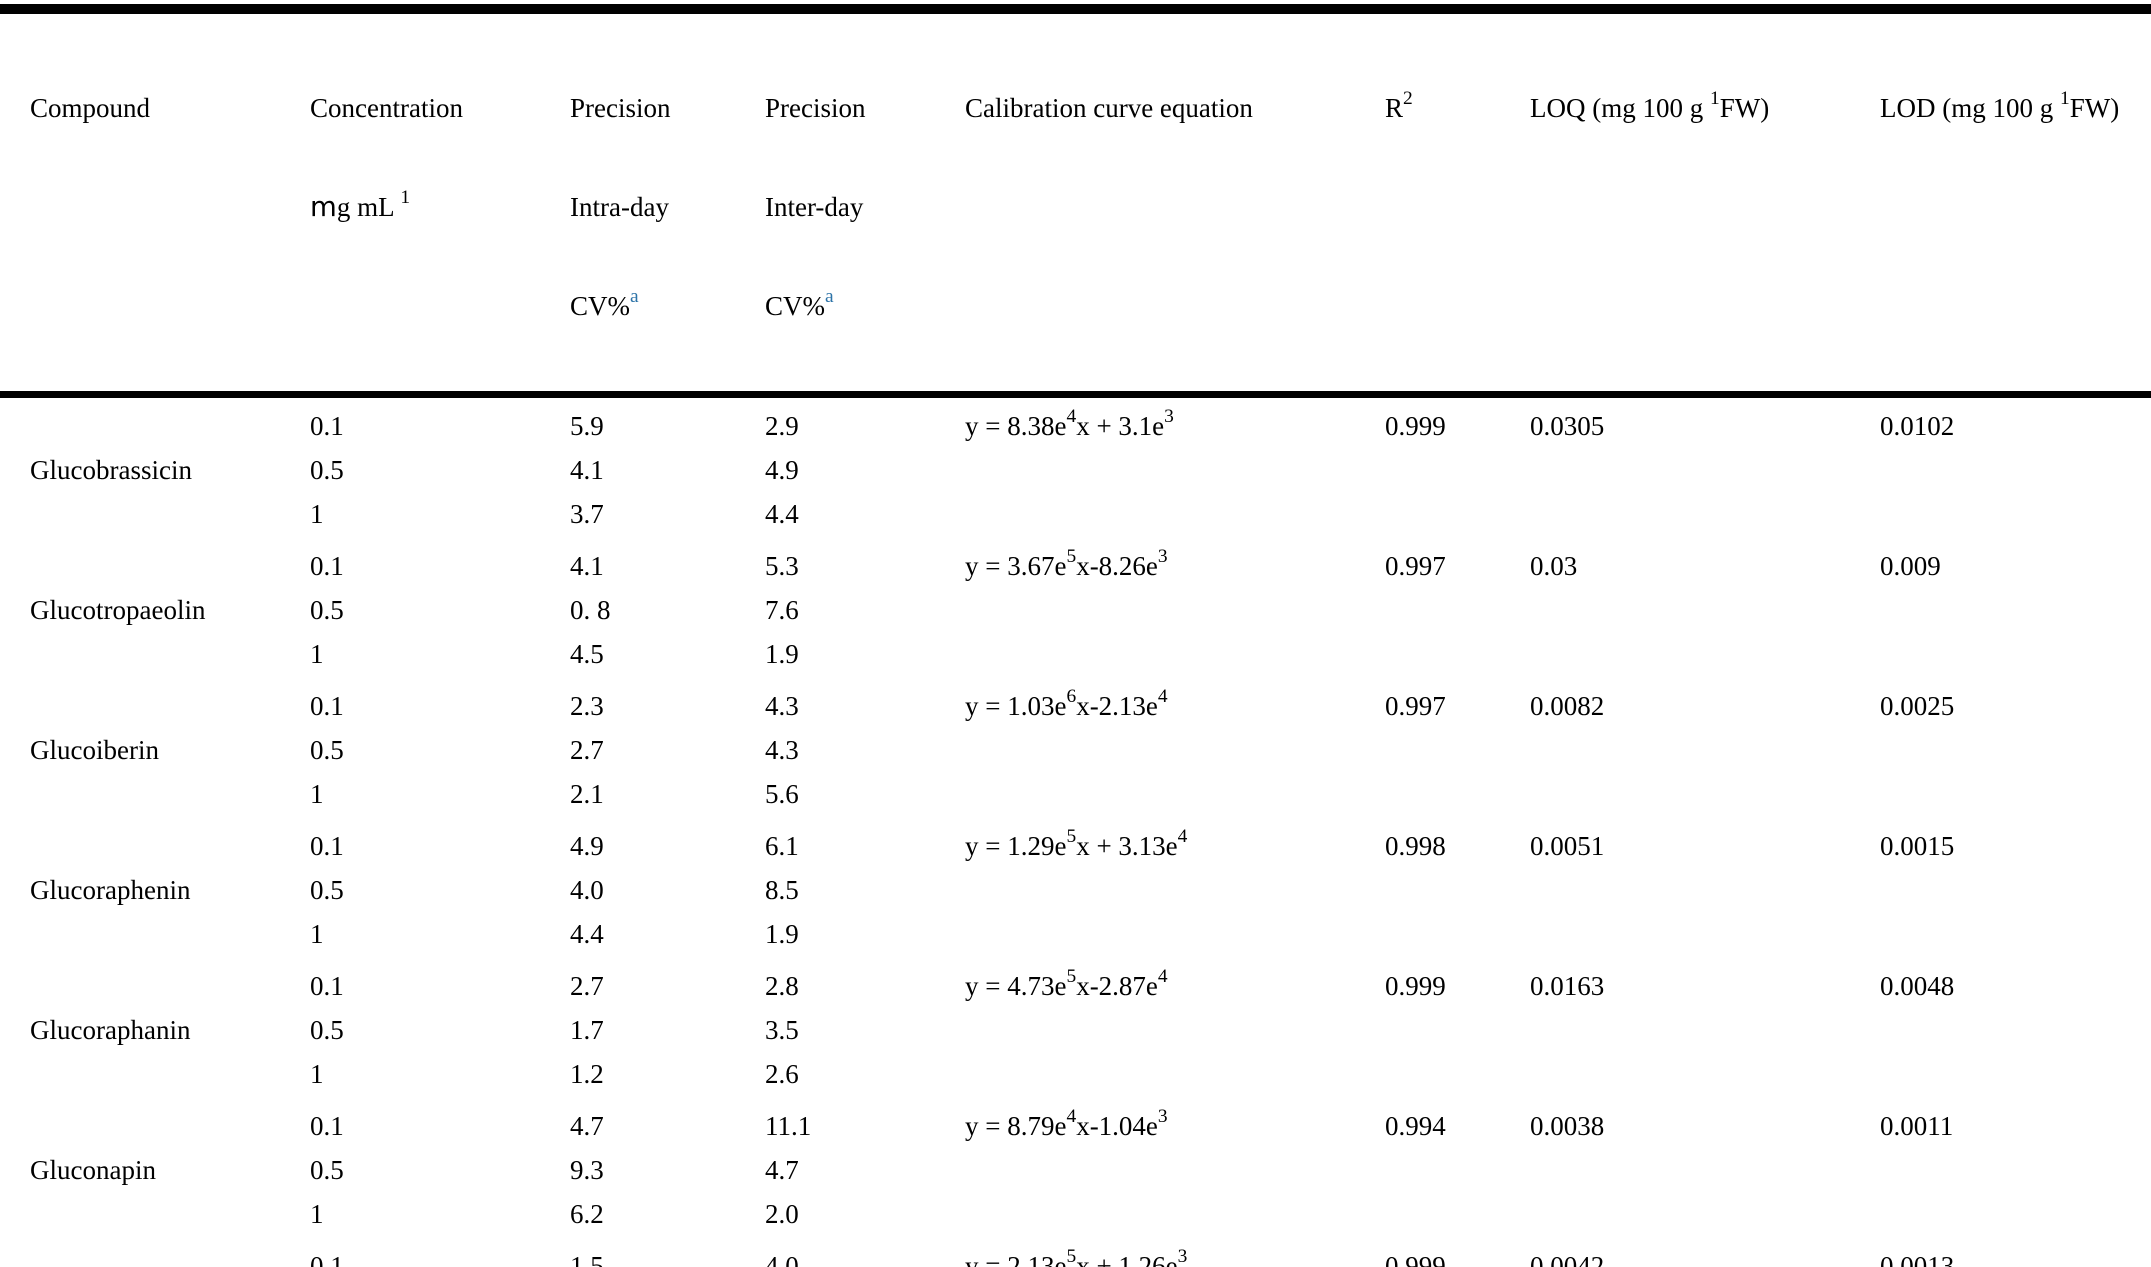 The image size is (2151, 1267). What do you see at coordinates (814, 207) in the screenshot?
I see `inter-day-label: Inter-day` at bounding box center [814, 207].